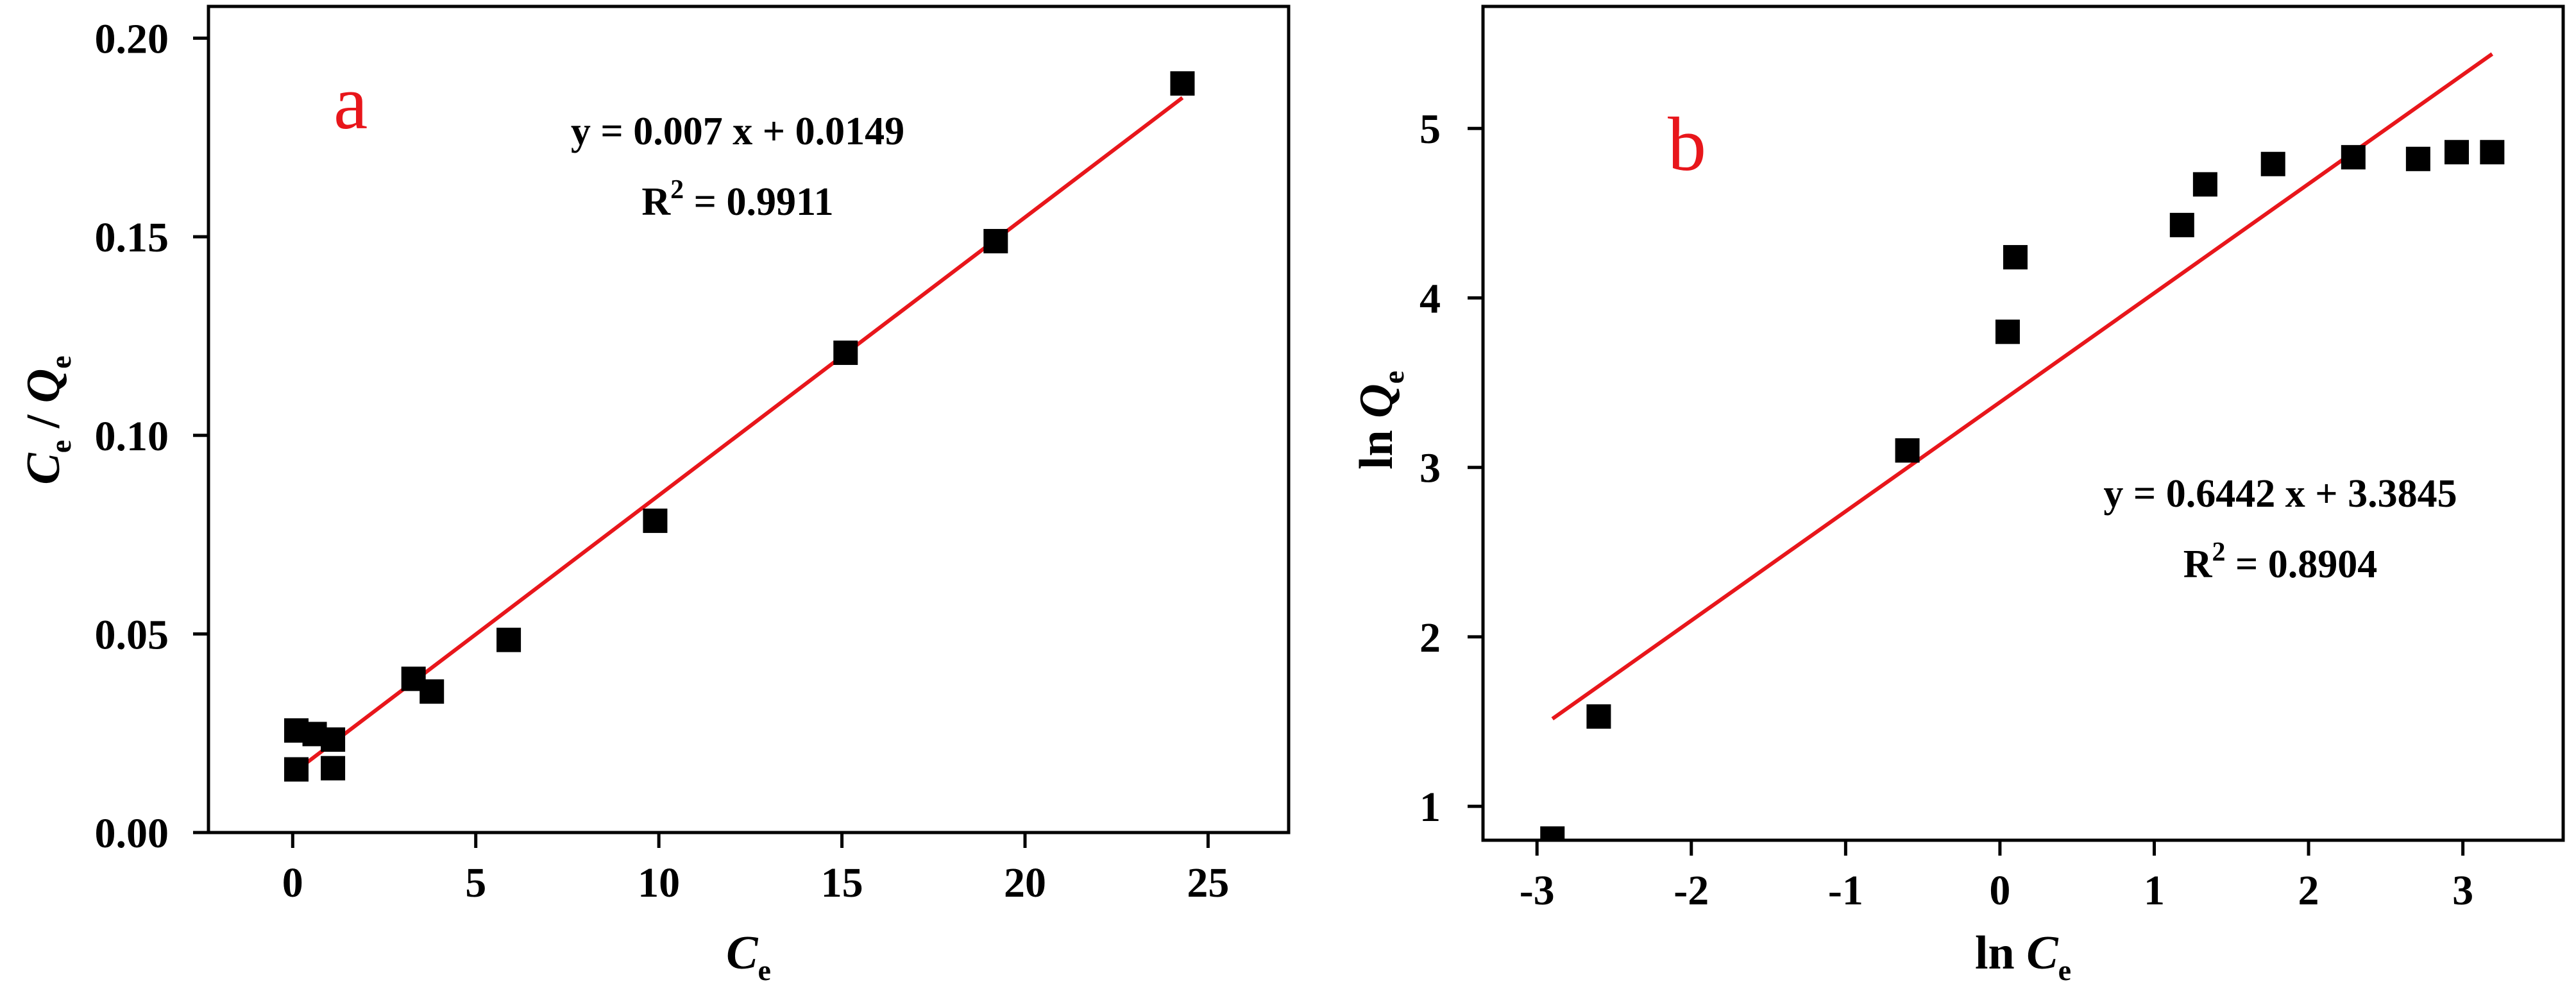  What do you see at coordinates (842, 882) in the screenshot?
I see `x-tick-label: 15` at bounding box center [842, 882].